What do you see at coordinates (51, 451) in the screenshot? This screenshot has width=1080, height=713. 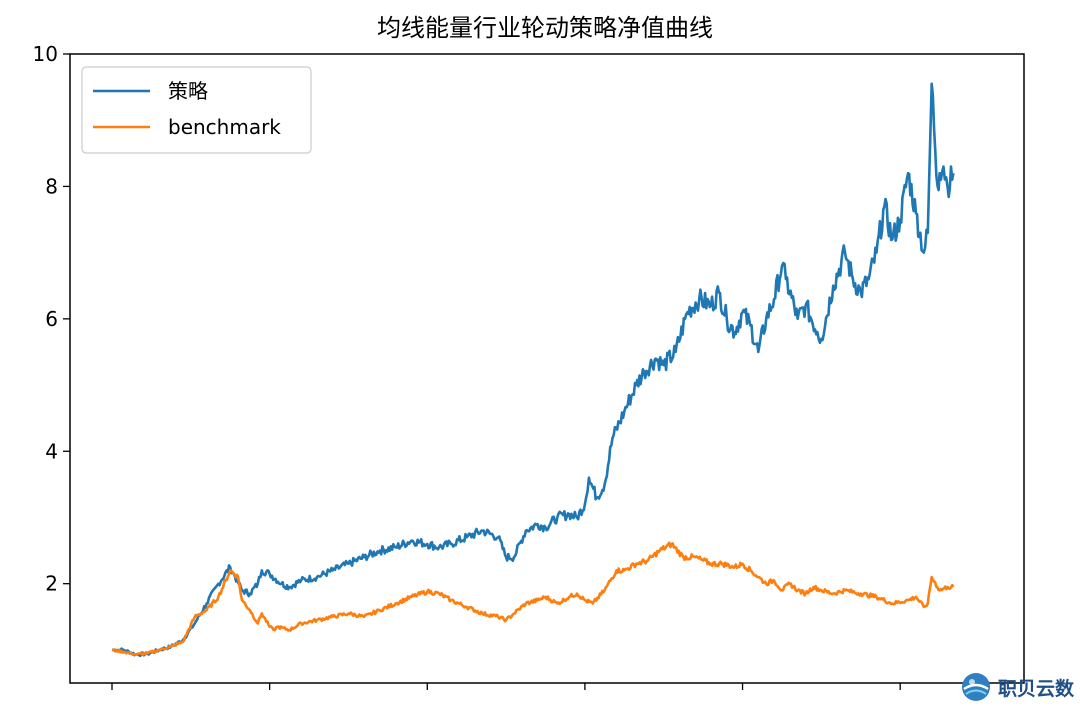 I see `y-tick-label: 4` at bounding box center [51, 451].